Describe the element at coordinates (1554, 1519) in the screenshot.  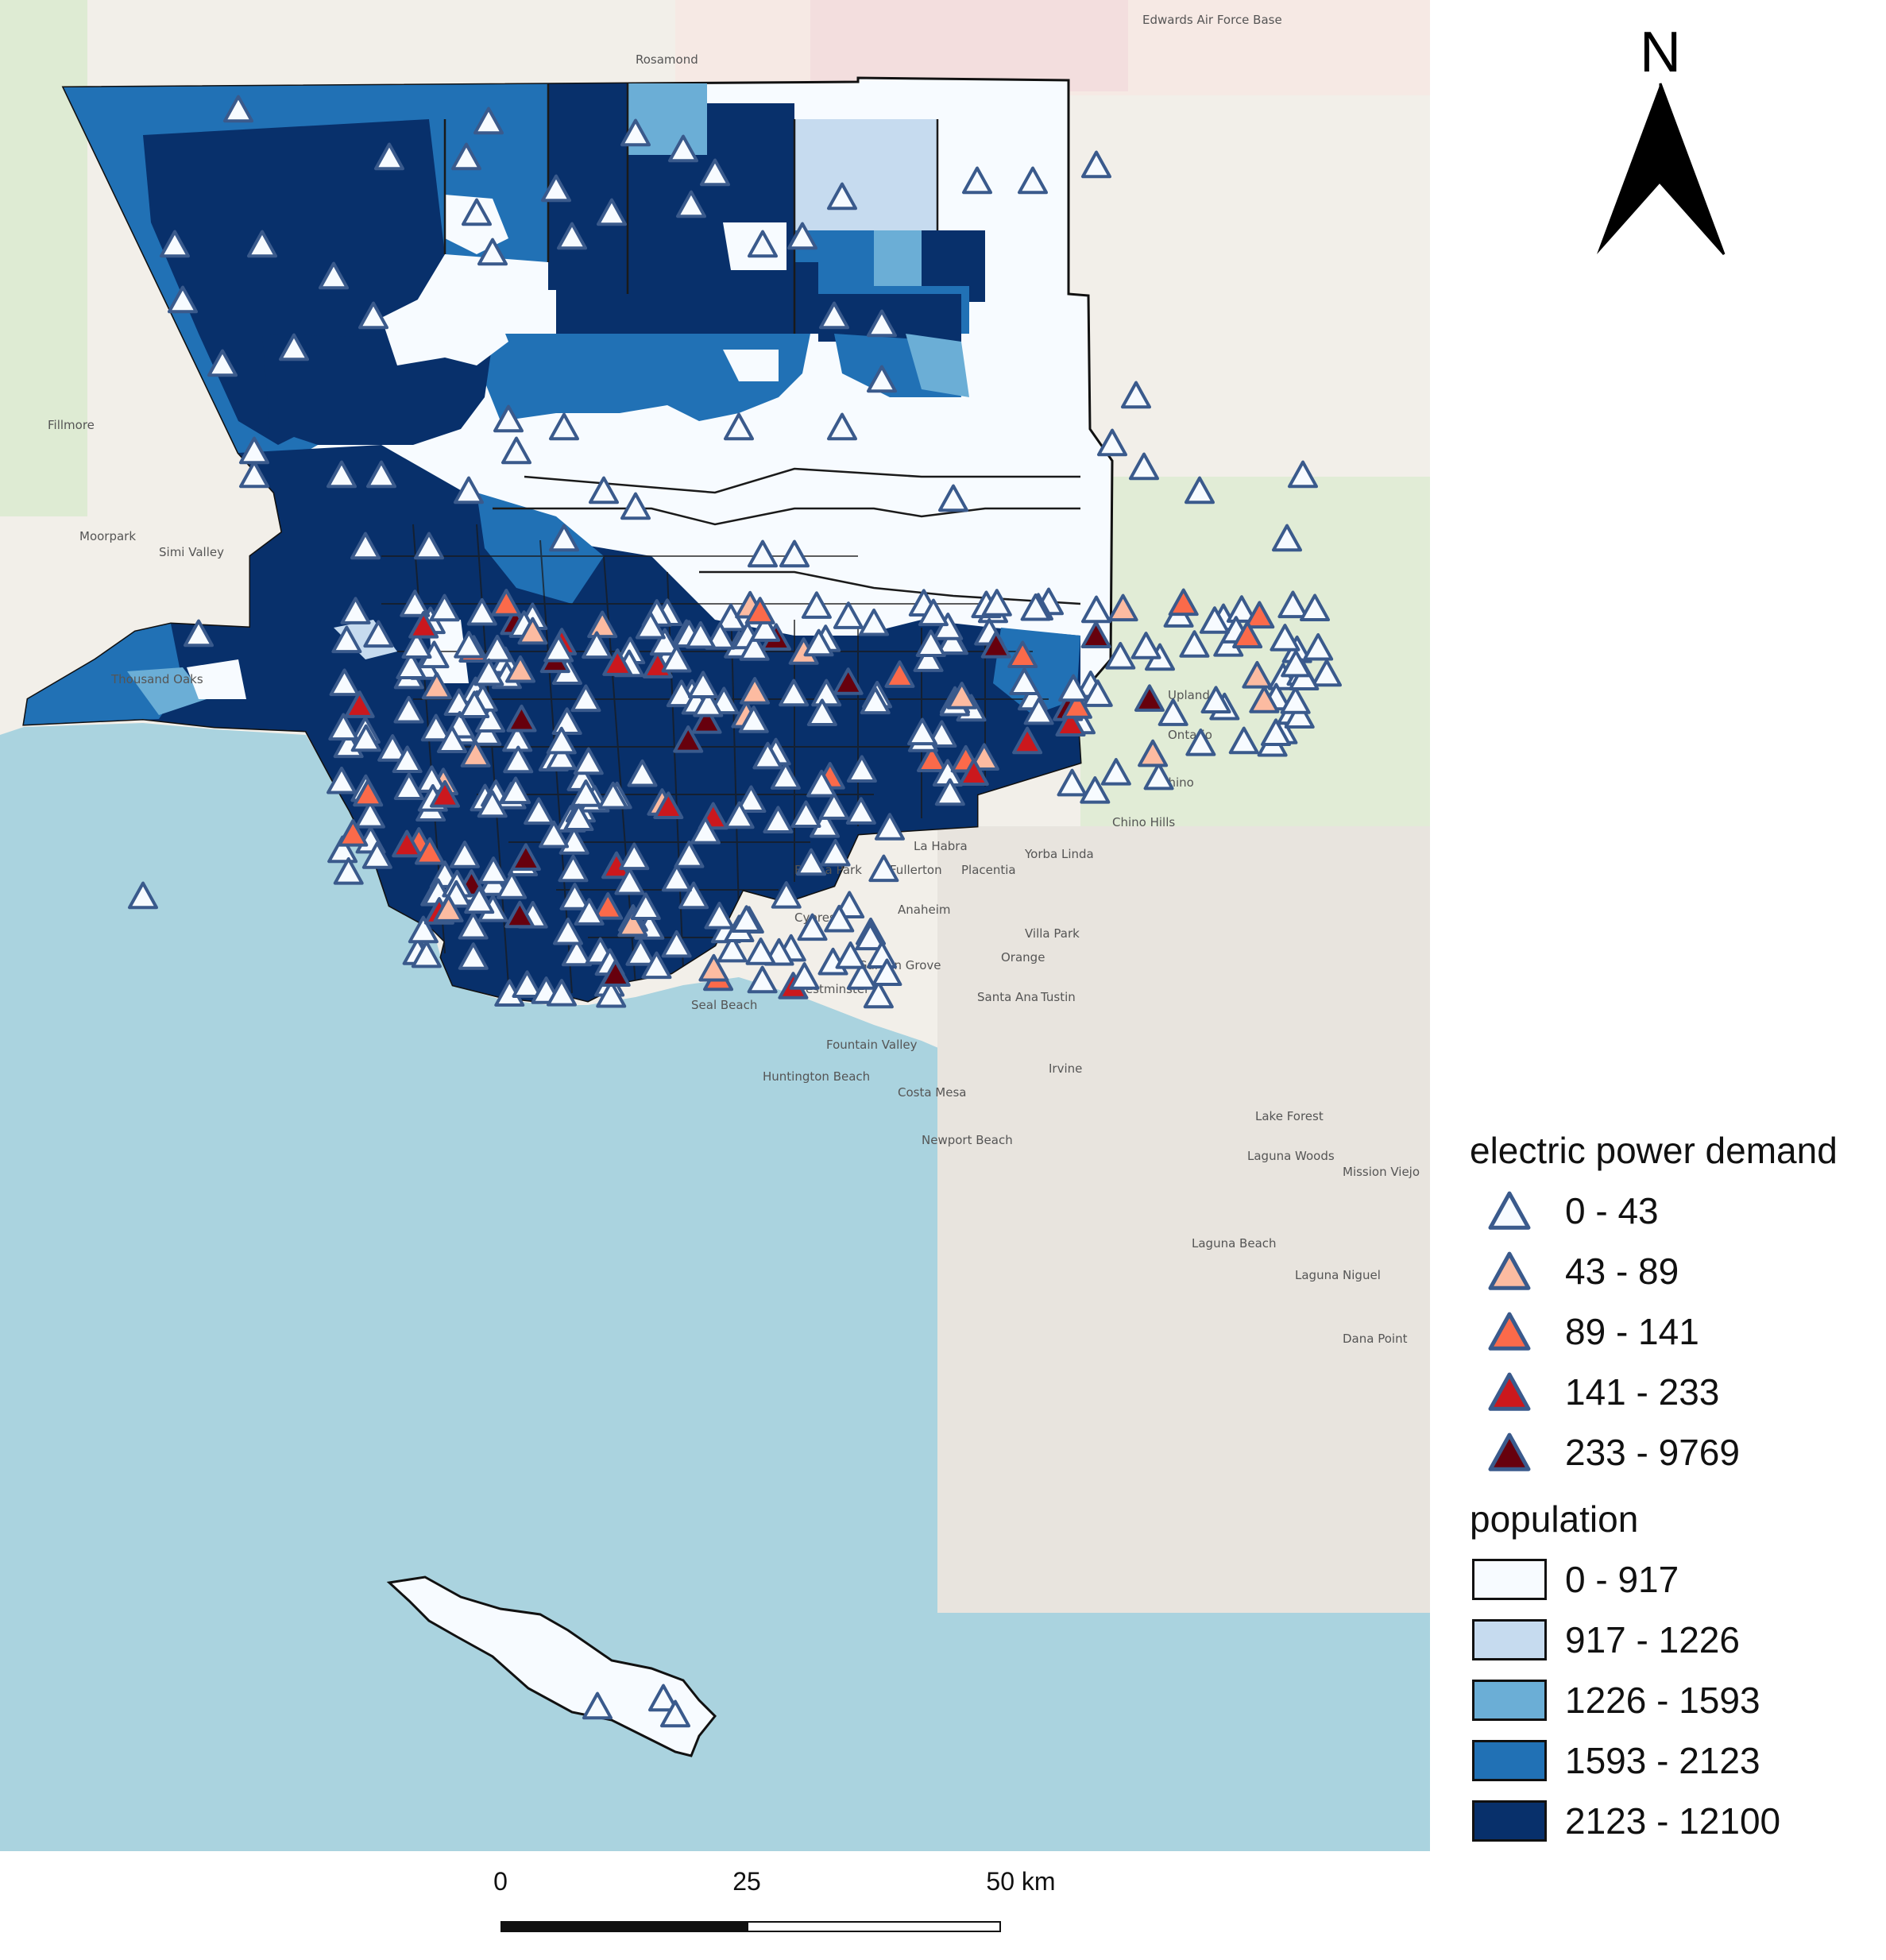
I see `legend-population-title: population` at that location.